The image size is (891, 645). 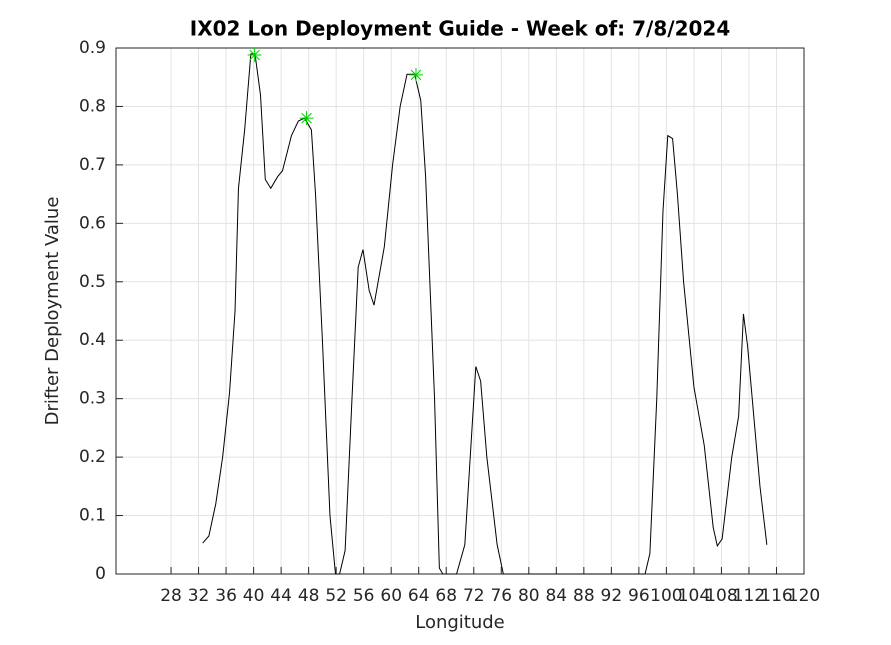 What do you see at coordinates (92, 340) in the screenshot?
I see `y-tick-label: 0.4` at bounding box center [92, 340].